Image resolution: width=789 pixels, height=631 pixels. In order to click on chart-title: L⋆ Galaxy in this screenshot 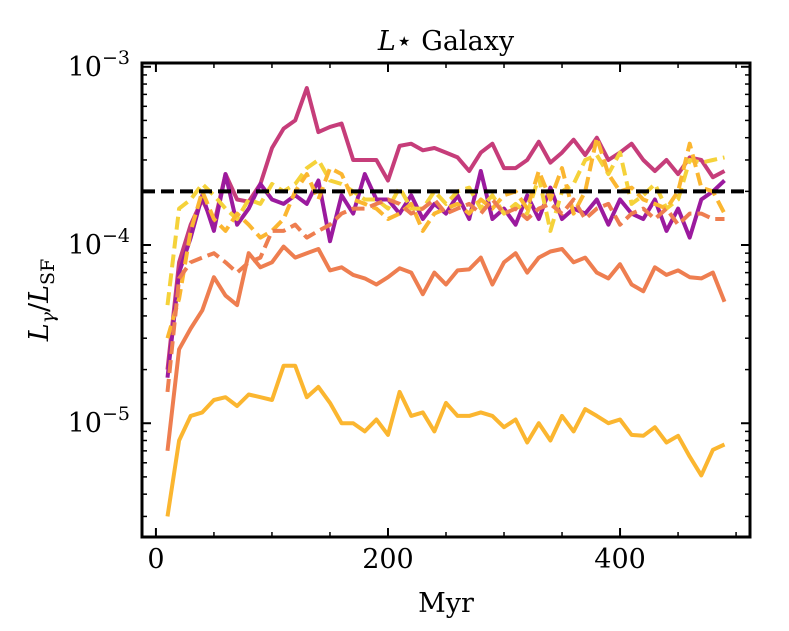, I will do `click(446, 41)`.